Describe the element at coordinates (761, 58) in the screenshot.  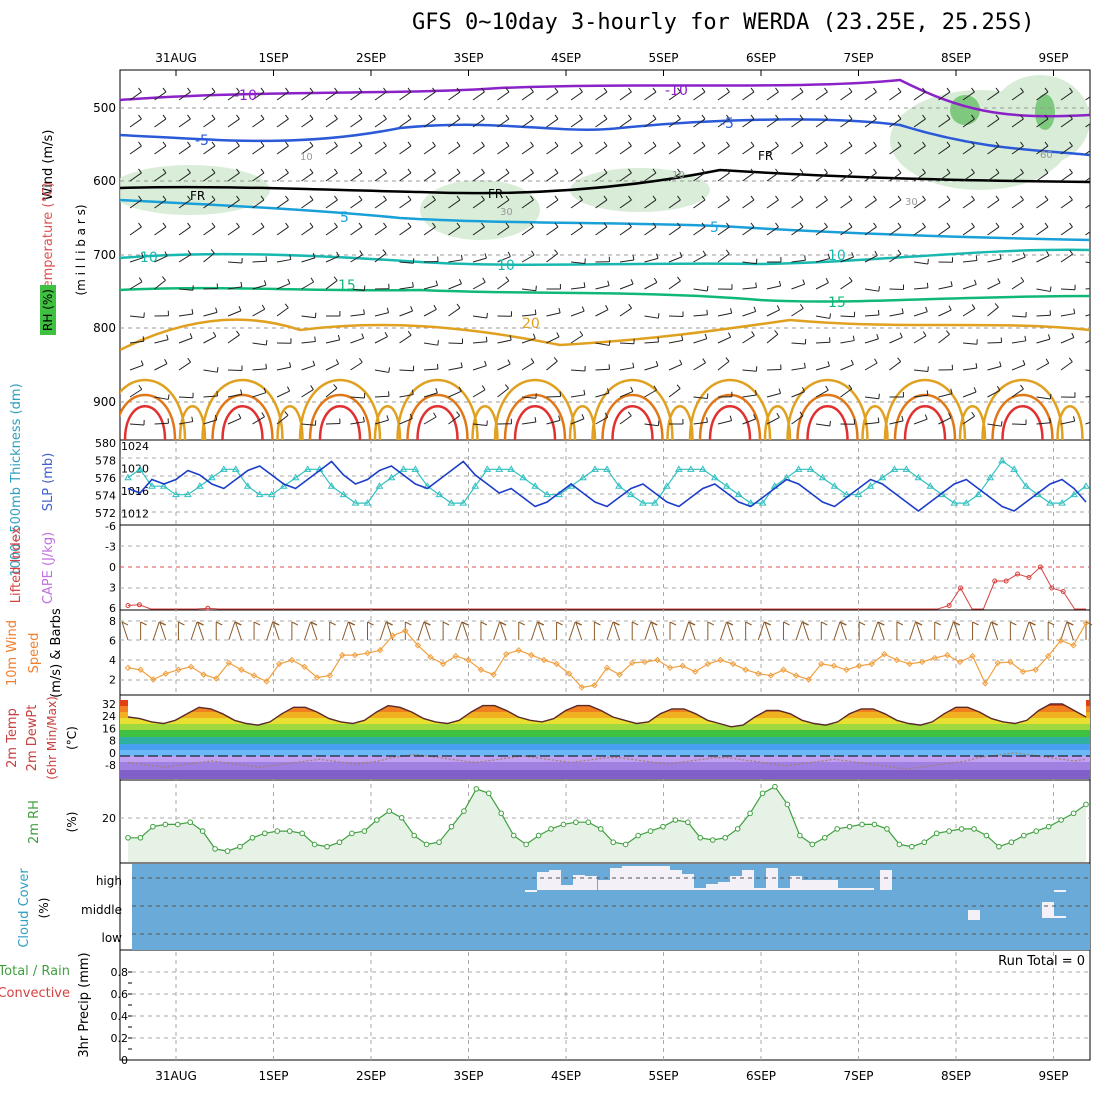
I see `date-top-6SEP: 6SEP` at that location.